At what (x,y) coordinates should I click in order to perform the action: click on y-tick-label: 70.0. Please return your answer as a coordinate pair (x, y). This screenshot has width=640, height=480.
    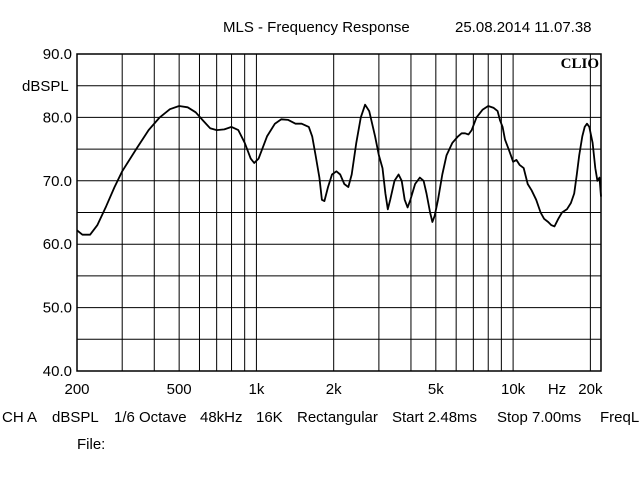
    Looking at the image, I should click on (57, 181).